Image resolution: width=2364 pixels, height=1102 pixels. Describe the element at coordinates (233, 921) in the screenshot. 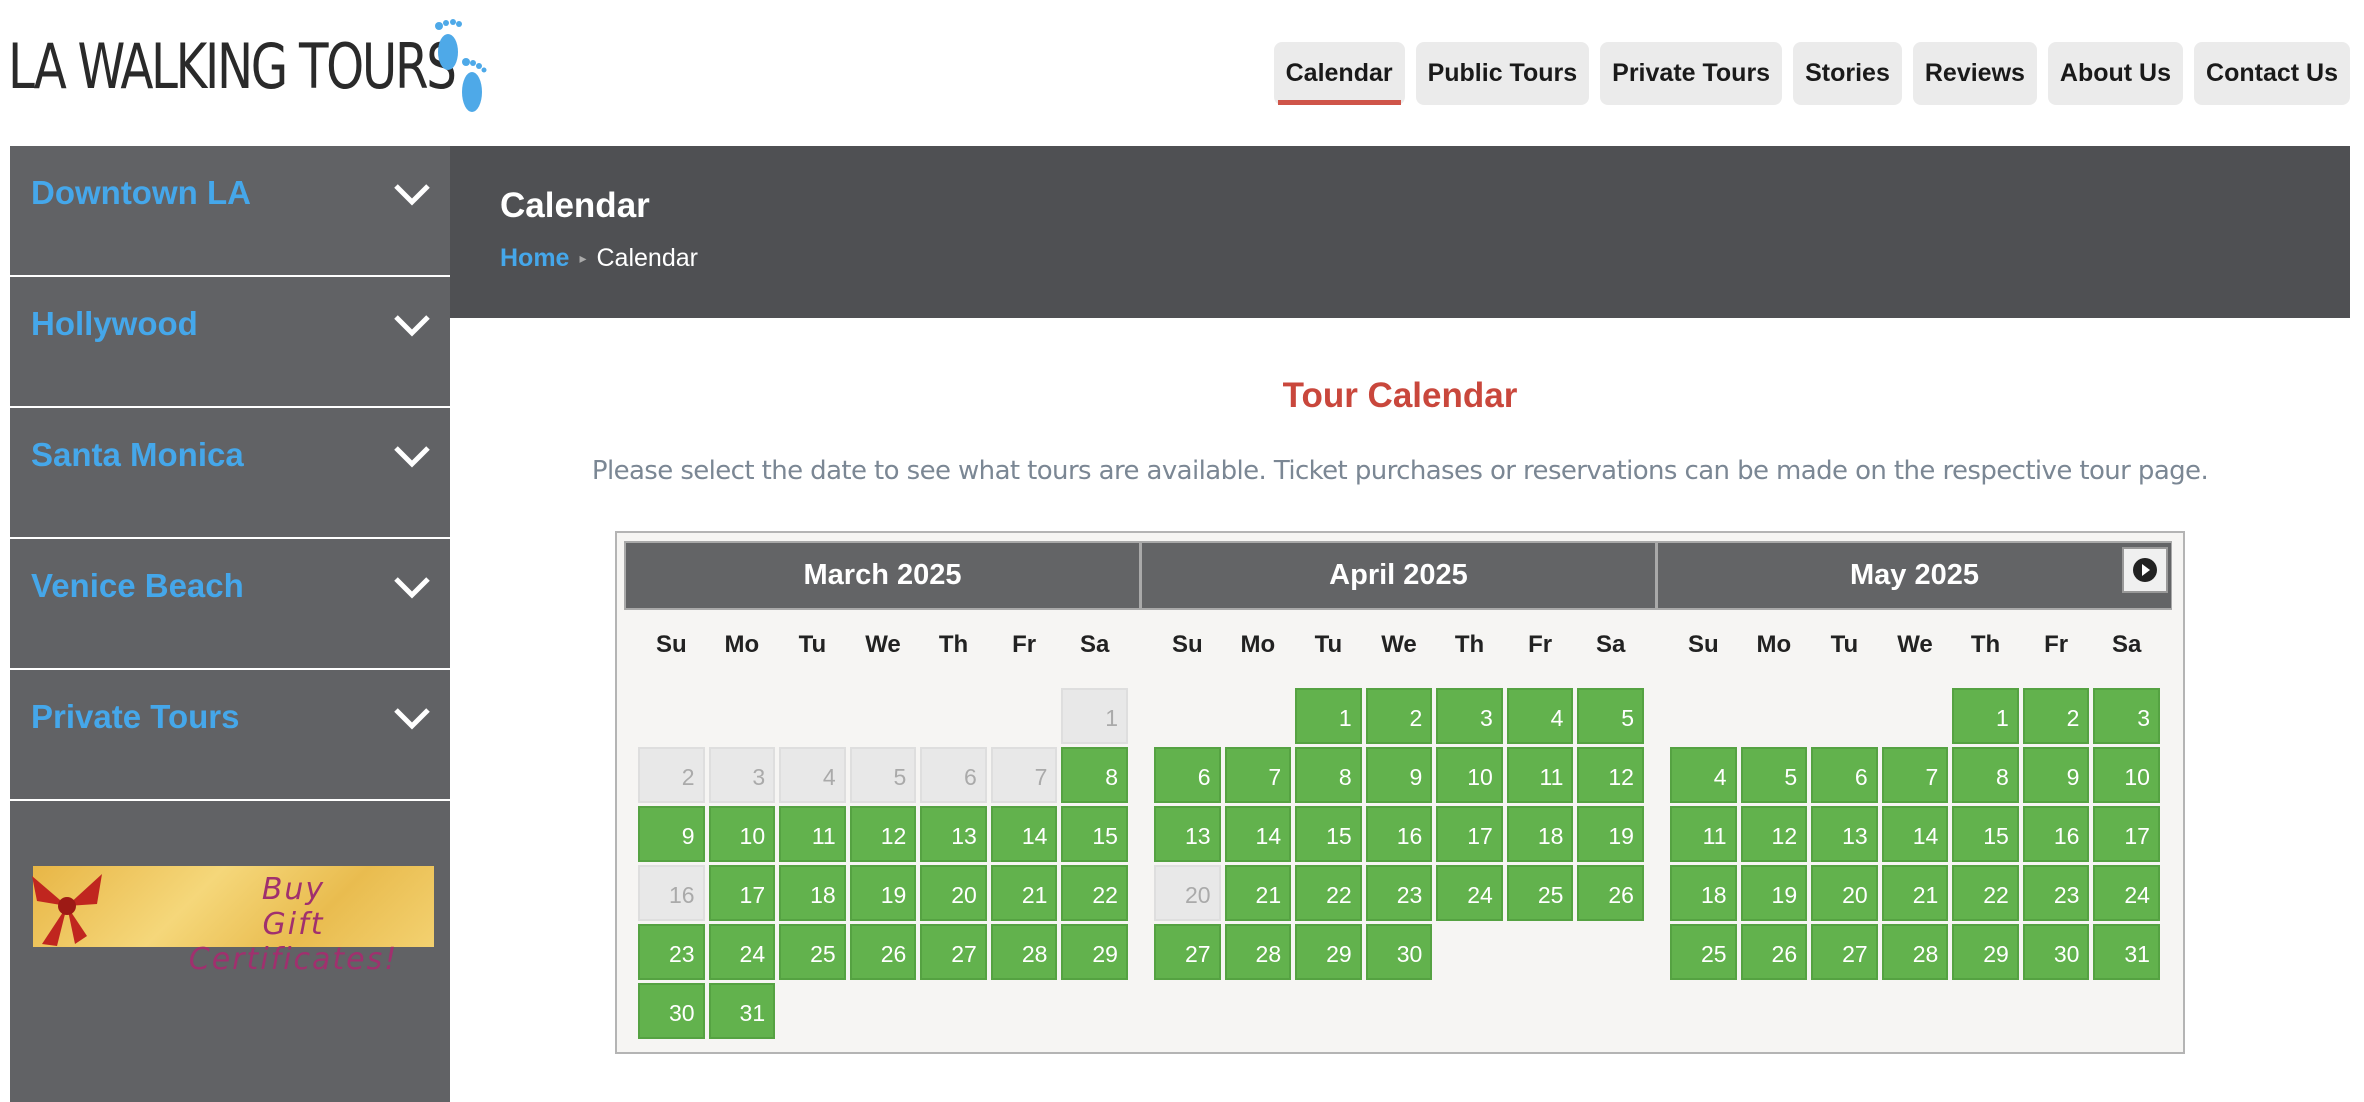

I see `gift-certificates-banner: Buy Gift Certificates!` at that location.